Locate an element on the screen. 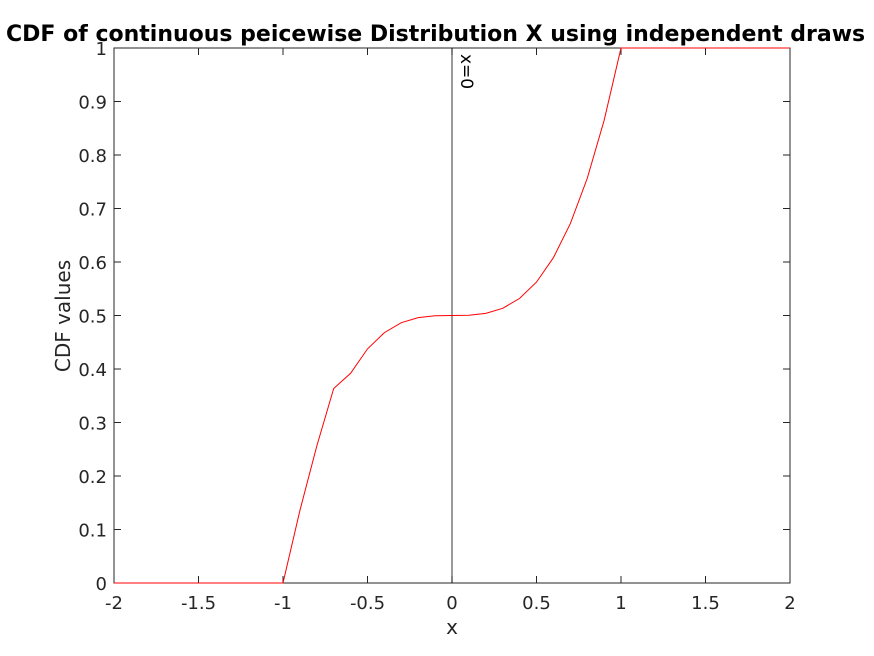 This screenshot has width=874, height=656. y-axis-label: CDF values is located at coordinates (63, 316).